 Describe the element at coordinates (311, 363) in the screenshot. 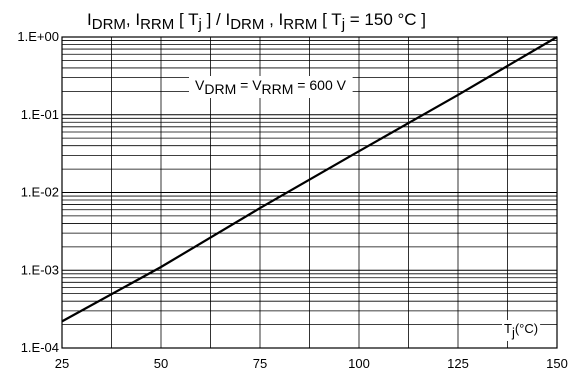

I see `x-tick-labels: 25 50 75 100 125 150` at that location.